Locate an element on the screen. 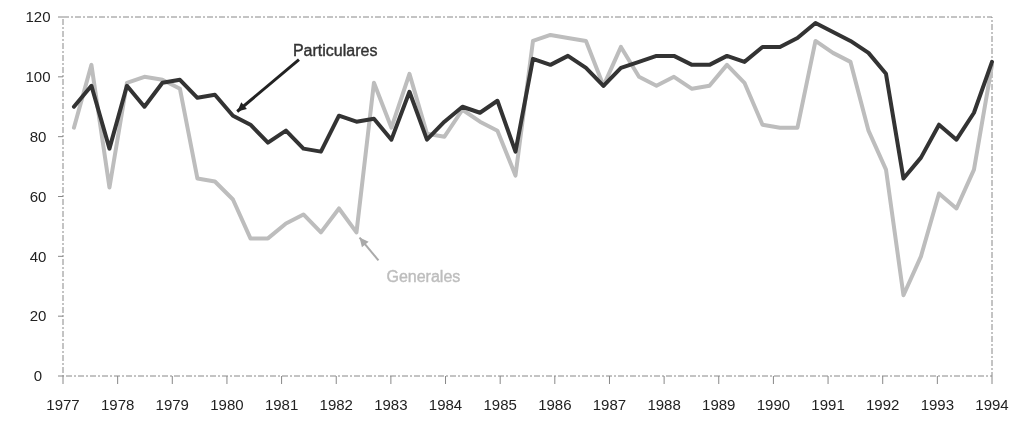  x-tick-label: 1980 is located at coordinates (227, 404).